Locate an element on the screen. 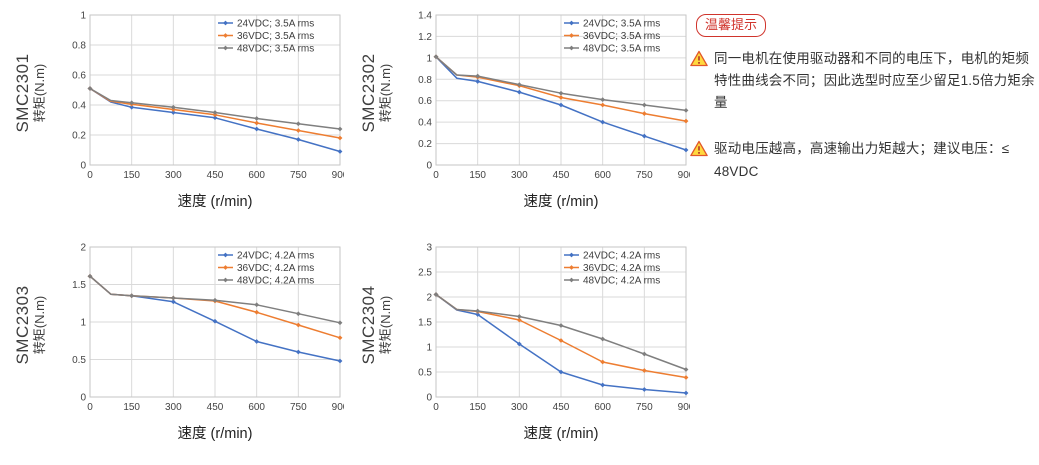 The width and height of the screenshot is (1039, 465). chart-model-label: SMC2303 is located at coordinates (22, 324).